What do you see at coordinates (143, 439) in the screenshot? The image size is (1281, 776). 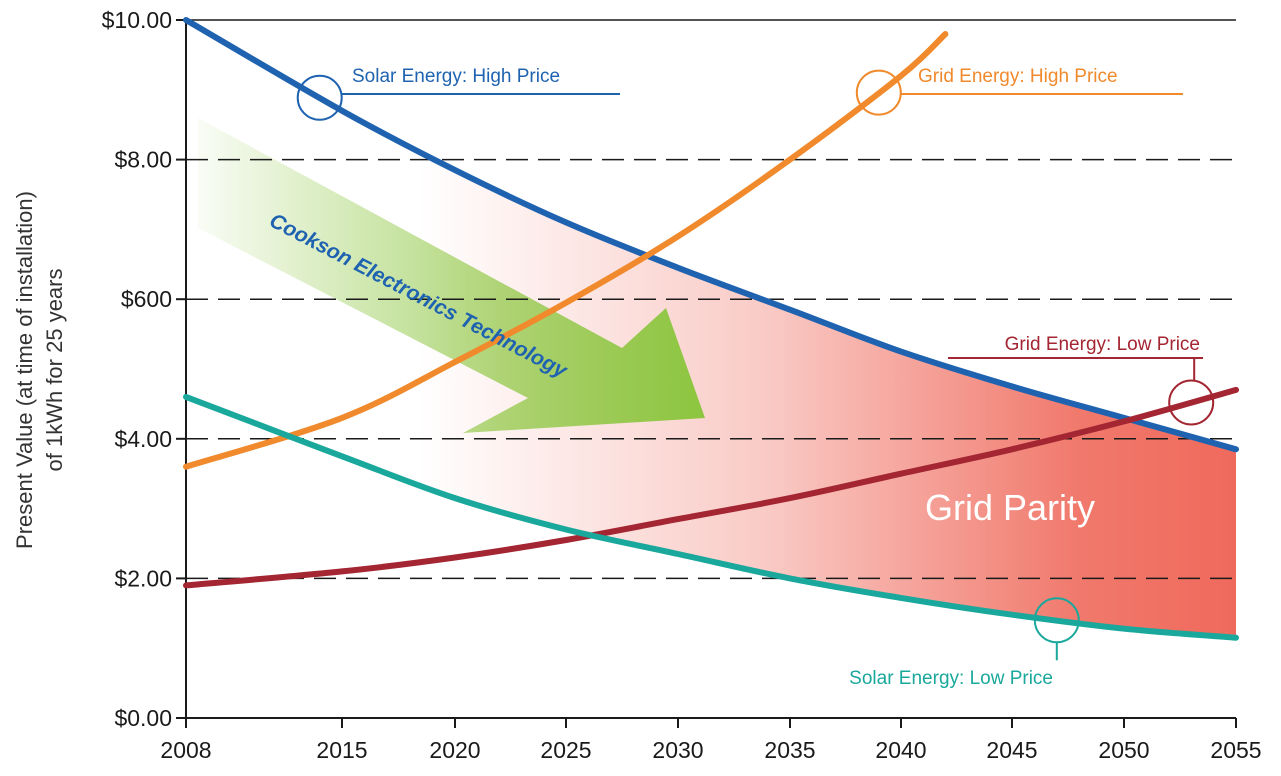 I see `y-tick-label: $4.00` at bounding box center [143, 439].